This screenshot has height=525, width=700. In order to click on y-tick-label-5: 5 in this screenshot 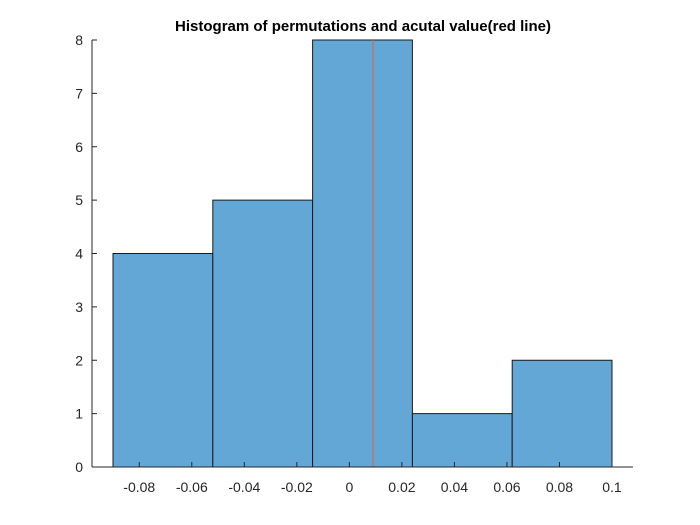, I will do `click(79, 200)`.